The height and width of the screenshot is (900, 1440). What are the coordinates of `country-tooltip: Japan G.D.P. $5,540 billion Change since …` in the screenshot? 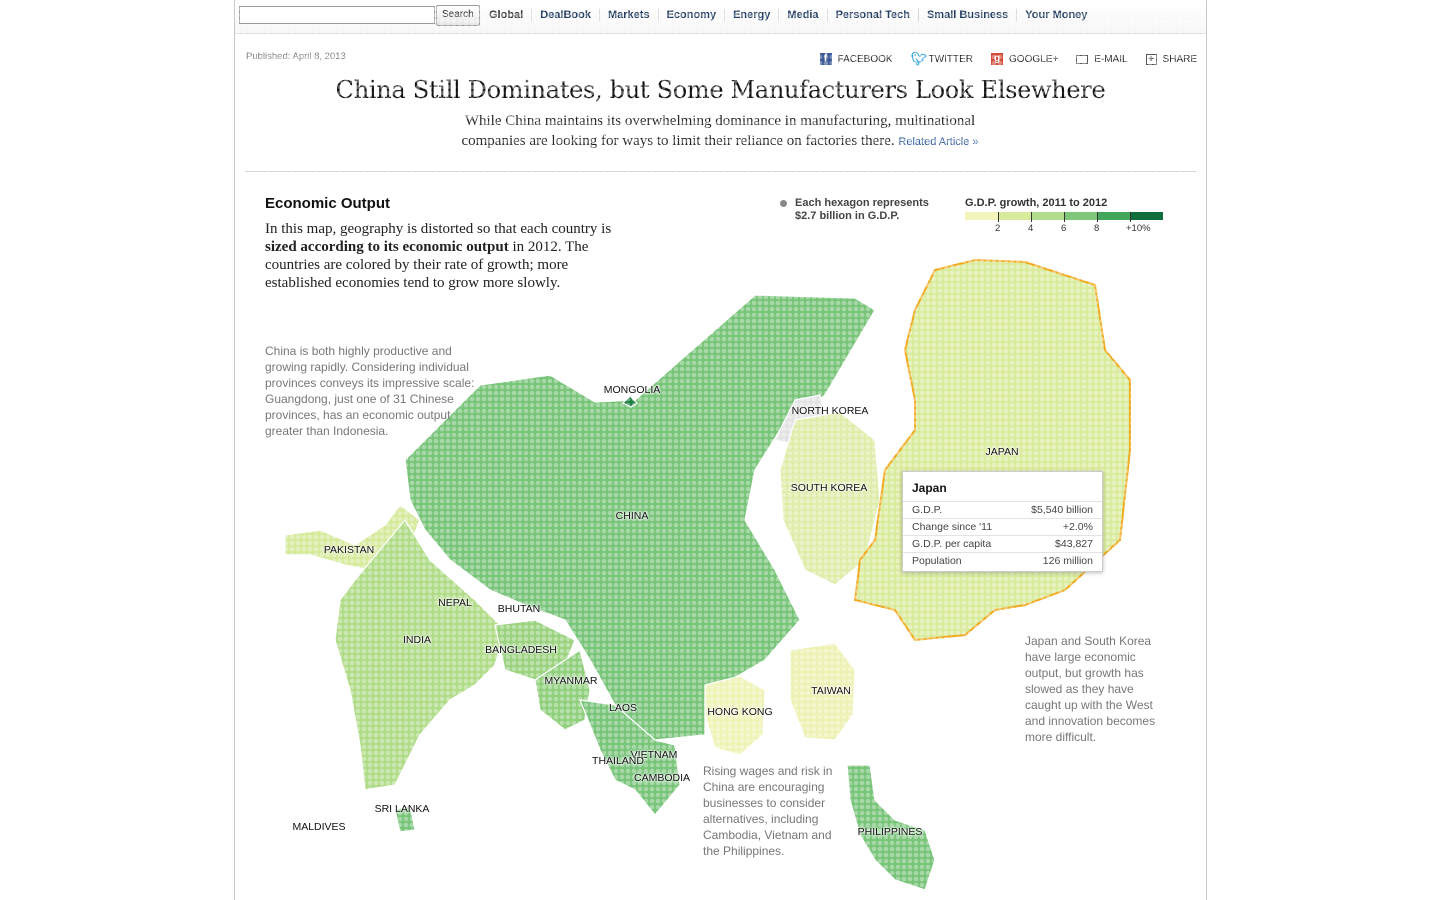 It's located at (1002, 521).